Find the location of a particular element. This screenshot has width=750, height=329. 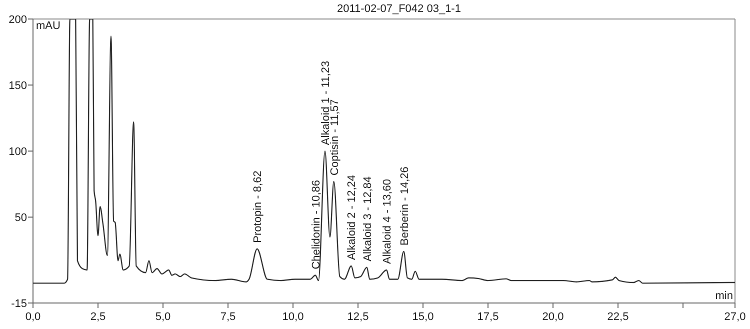

x-tick-label: 15,0 is located at coordinates (423, 317).